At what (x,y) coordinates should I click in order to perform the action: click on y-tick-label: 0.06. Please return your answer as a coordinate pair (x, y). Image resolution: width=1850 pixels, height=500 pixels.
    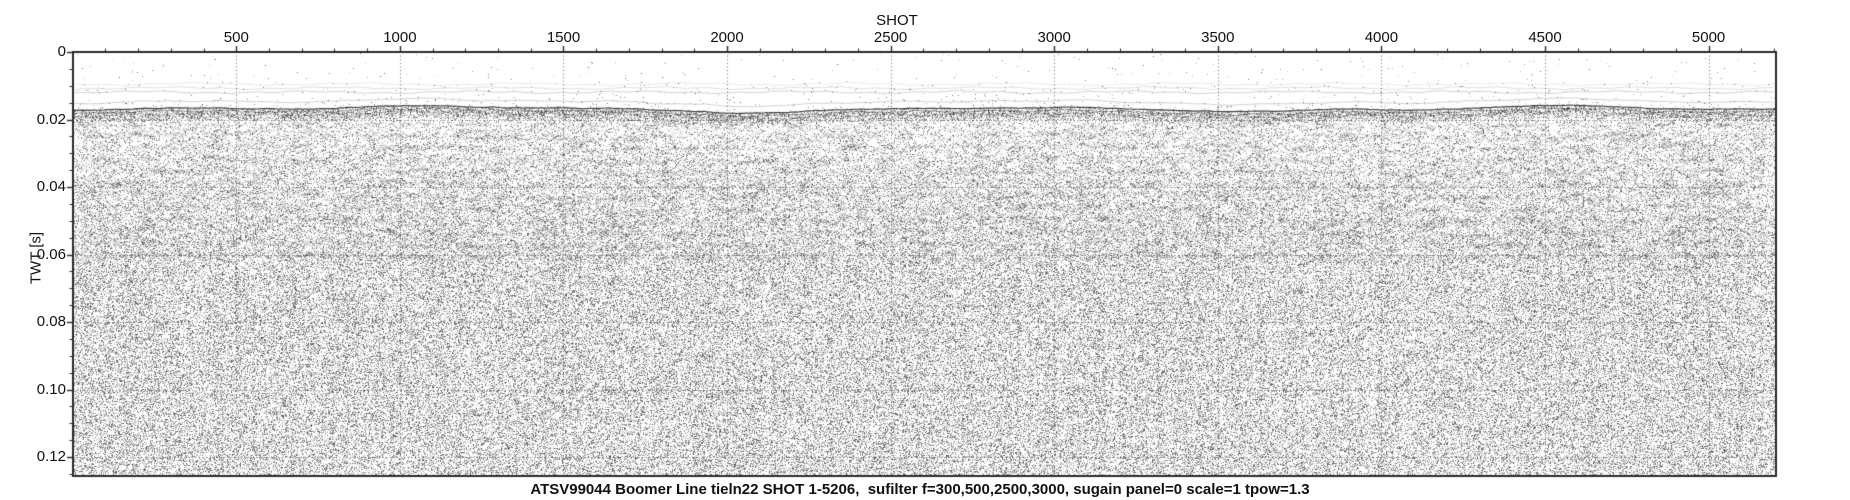
    Looking at the image, I should click on (51, 254).